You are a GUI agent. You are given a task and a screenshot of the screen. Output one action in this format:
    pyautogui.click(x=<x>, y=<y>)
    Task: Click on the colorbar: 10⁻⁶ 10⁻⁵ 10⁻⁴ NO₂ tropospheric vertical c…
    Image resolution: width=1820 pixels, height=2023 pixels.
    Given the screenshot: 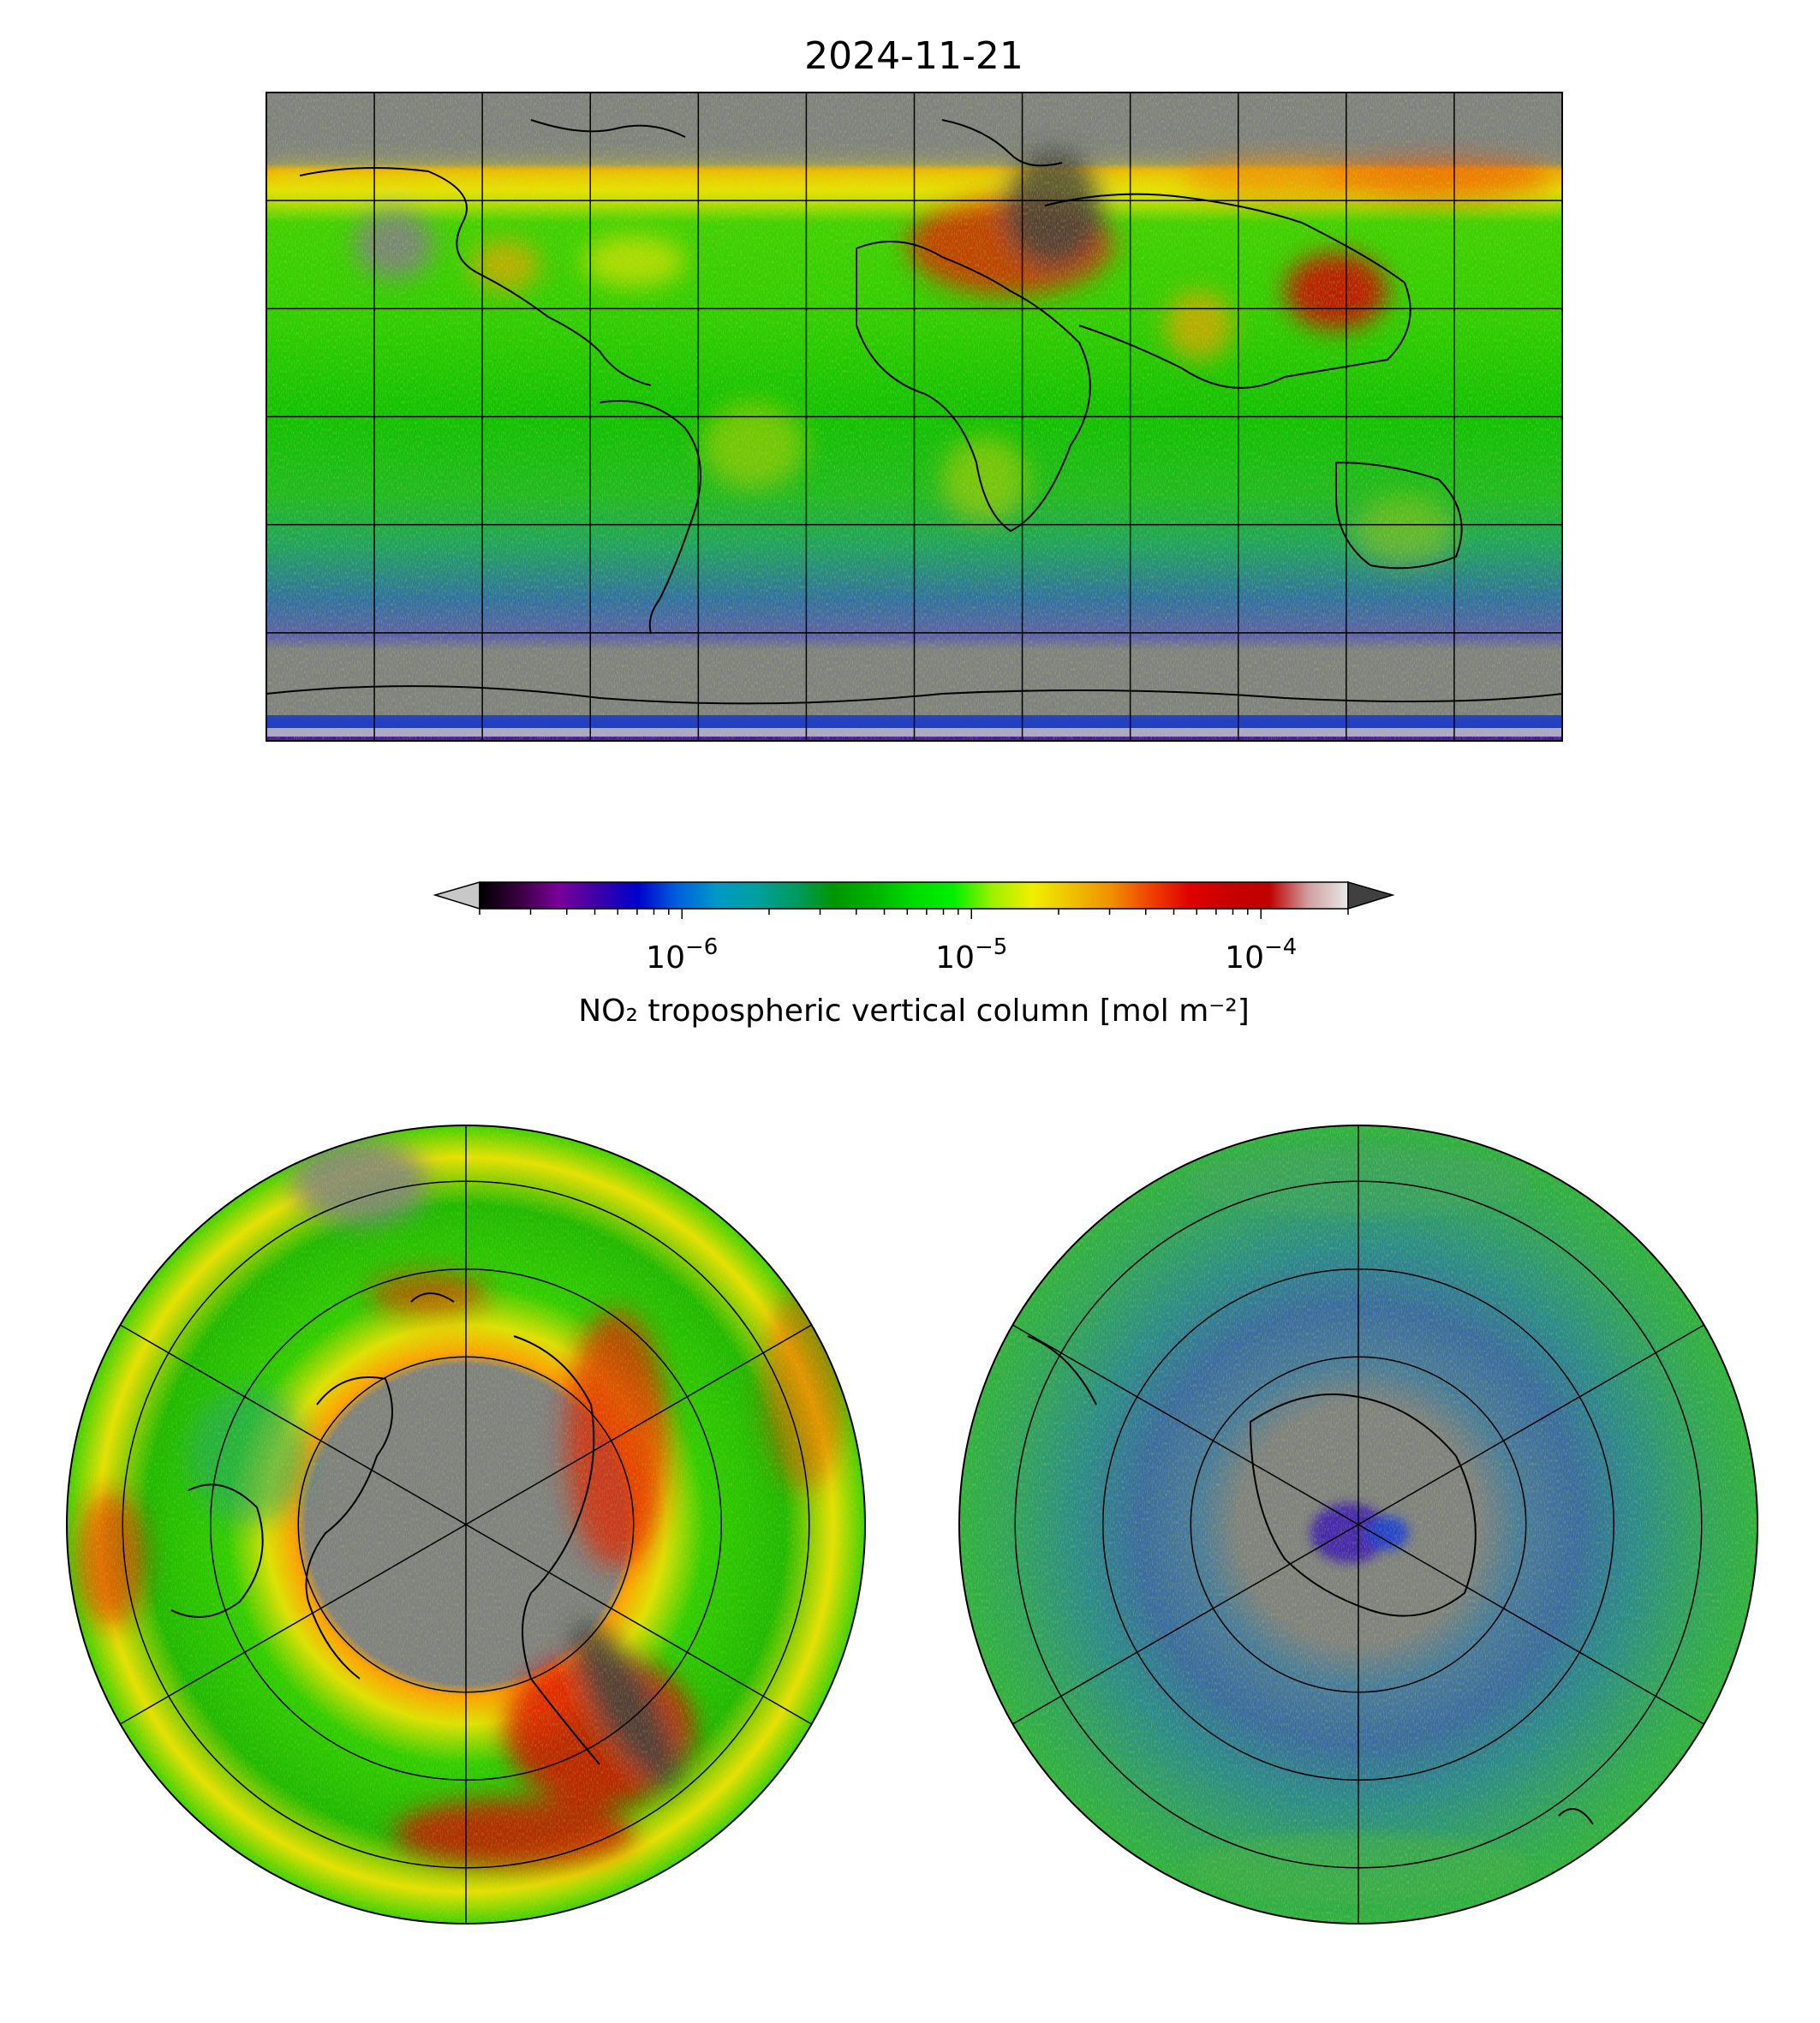 What is the action you would take?
    pyautogui.click(x=914, y=955)
    